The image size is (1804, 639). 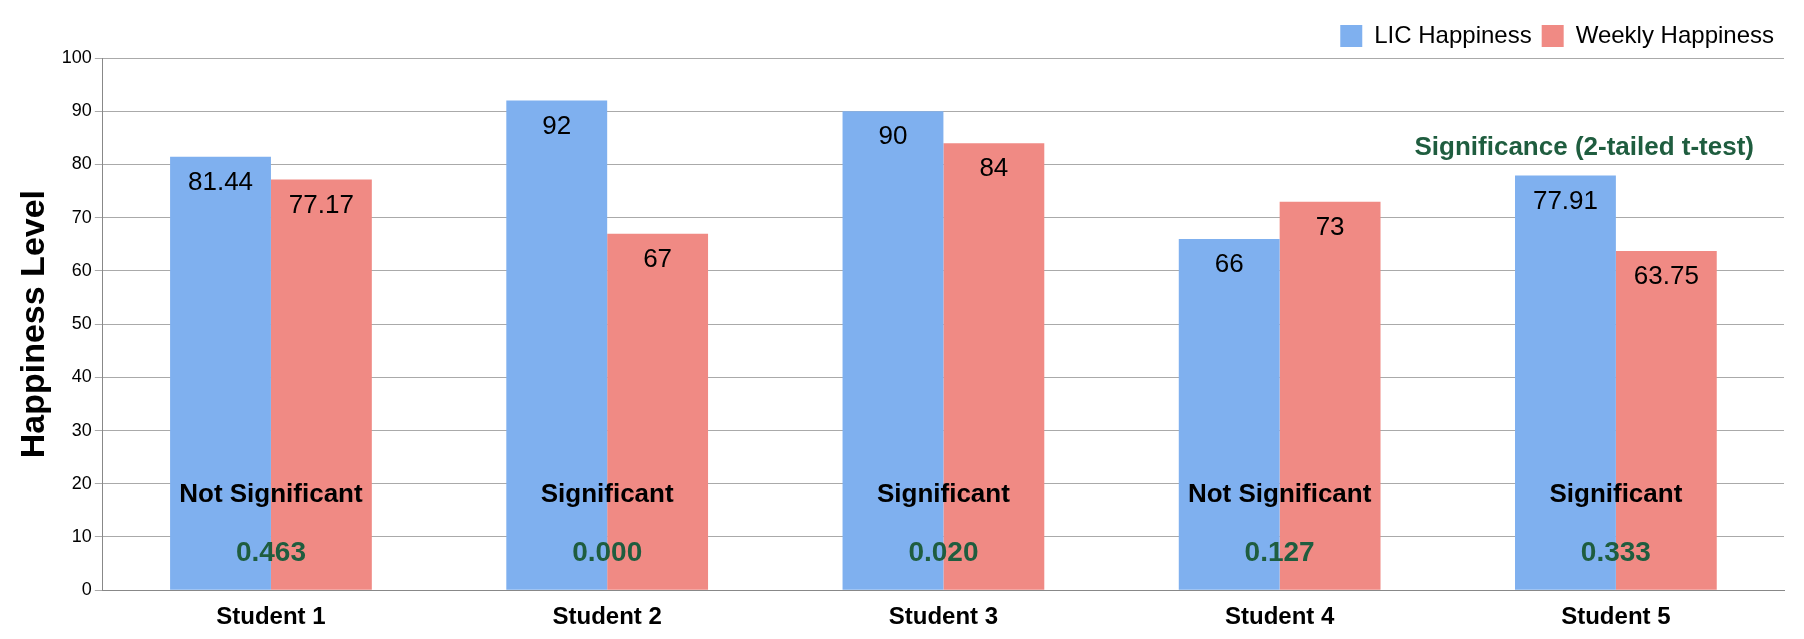 What do you see at coordinates (893, 135) in the screenshot?
I see `data-label: 90` at bounding box center [893, 135].